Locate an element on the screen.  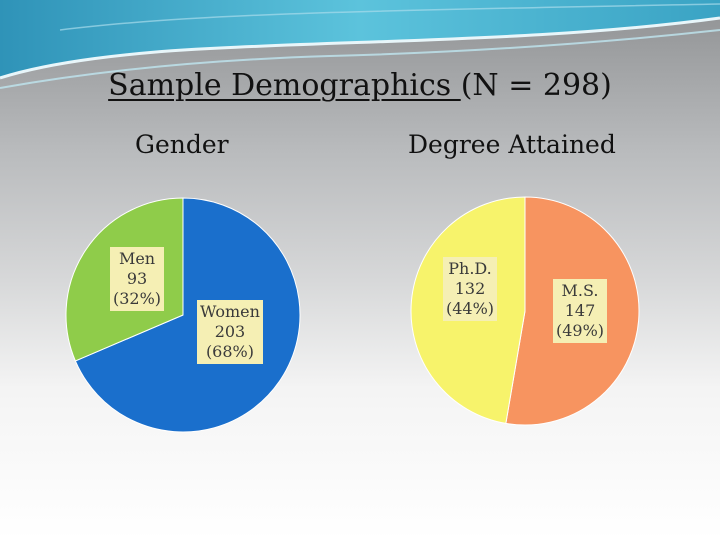
women-slice-label: Women 203 (68%) is located at coordinates (230, 332).